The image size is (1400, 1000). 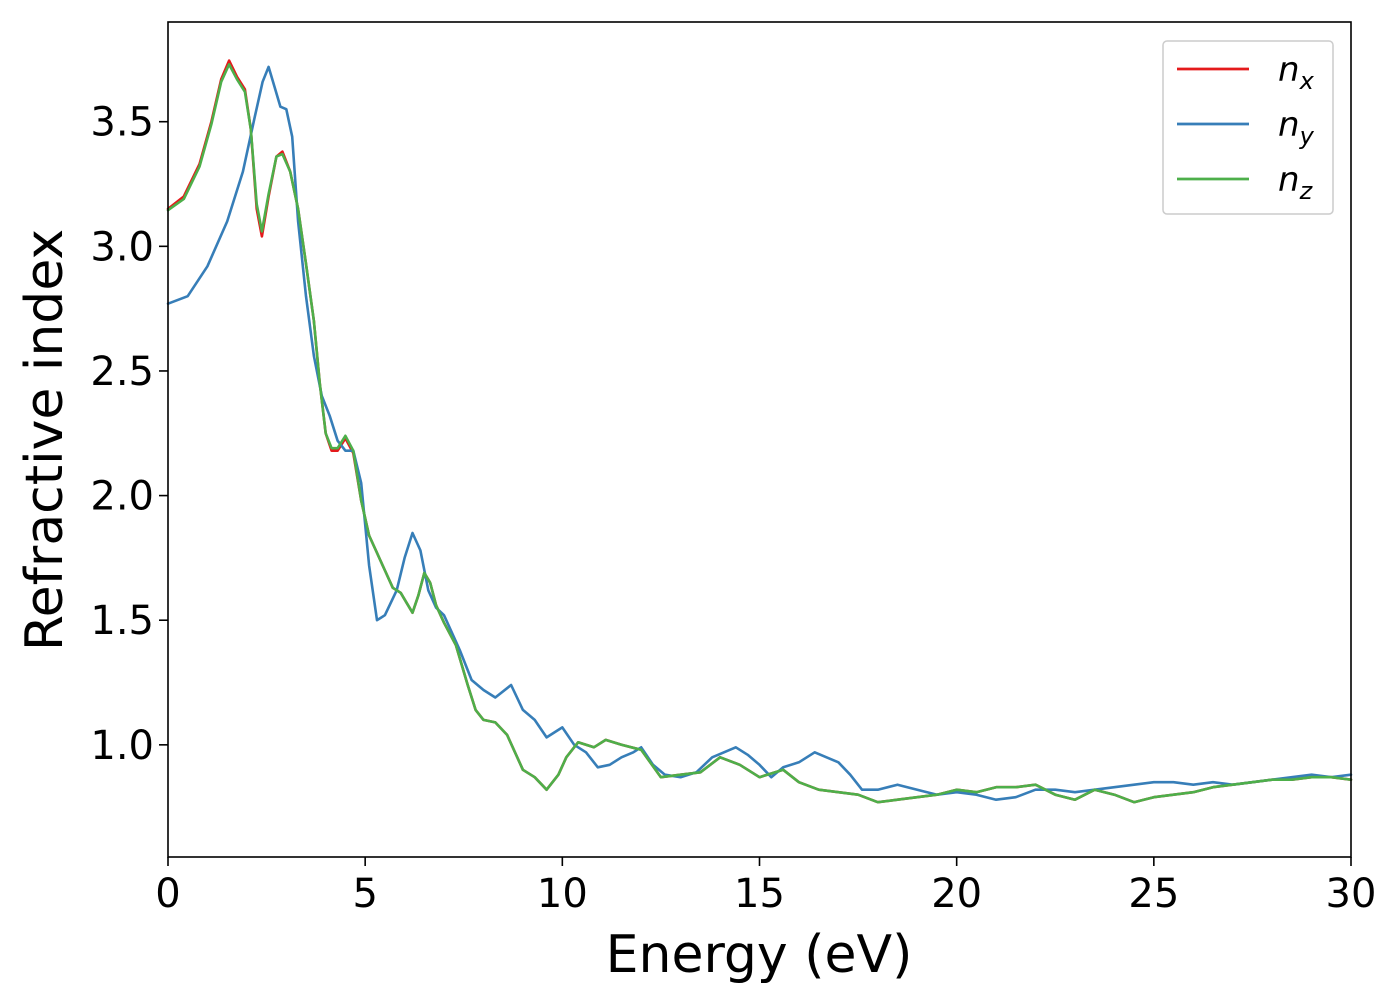 I want to click on x-tick-label: 5, so click(x=364, y=894).